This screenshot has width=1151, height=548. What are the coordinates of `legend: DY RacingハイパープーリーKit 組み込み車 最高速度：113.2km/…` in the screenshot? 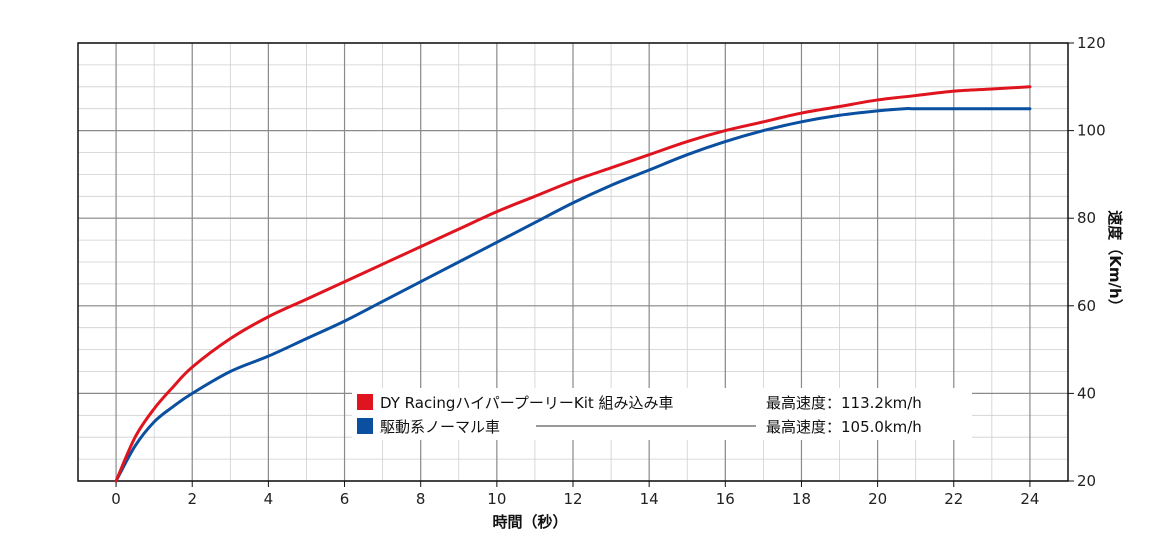 It's located at (662, 414).